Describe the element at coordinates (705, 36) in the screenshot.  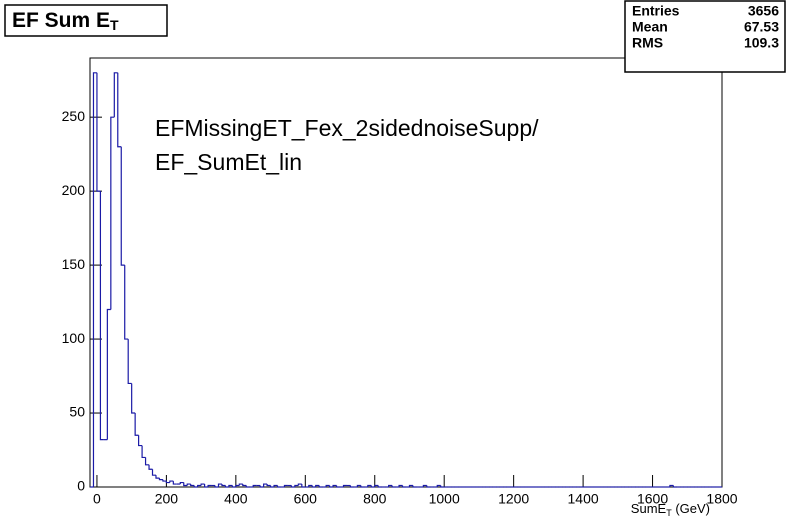
I see `stats-box` at that location.